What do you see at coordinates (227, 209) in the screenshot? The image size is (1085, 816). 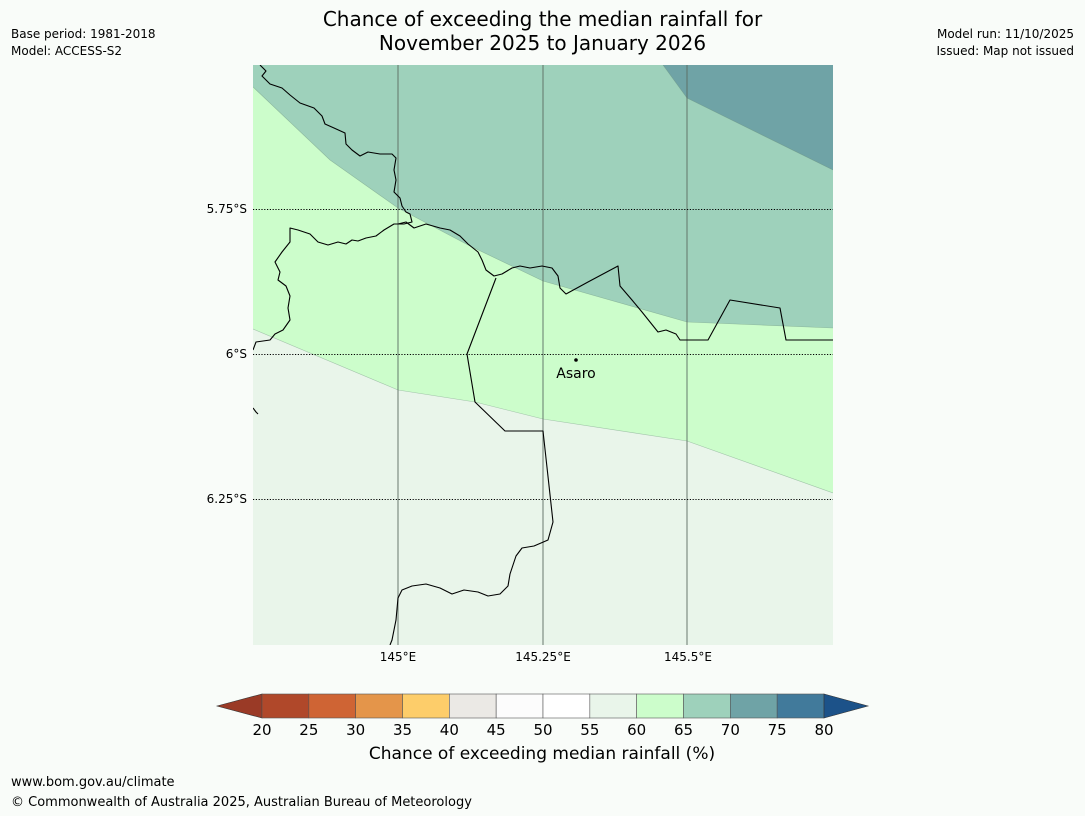 I see `lat-label-5-75: 5.75°S` at bounding box center [227, 209].